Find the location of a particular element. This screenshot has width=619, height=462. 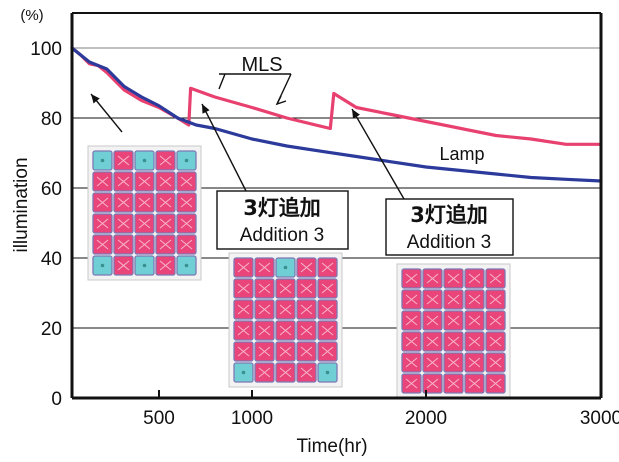

x-tick-label-3000: 3000 is located at coordinates (599, 418).